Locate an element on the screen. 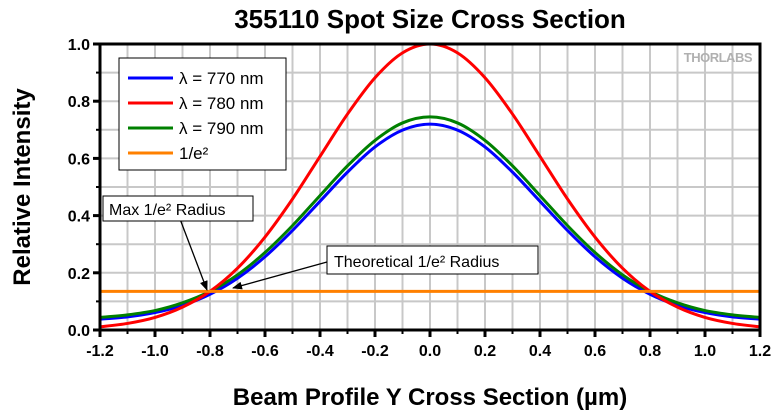 This screenshot has width=780, height=420. x-tick-label: -1.2 is located at coordinates (100, 351).